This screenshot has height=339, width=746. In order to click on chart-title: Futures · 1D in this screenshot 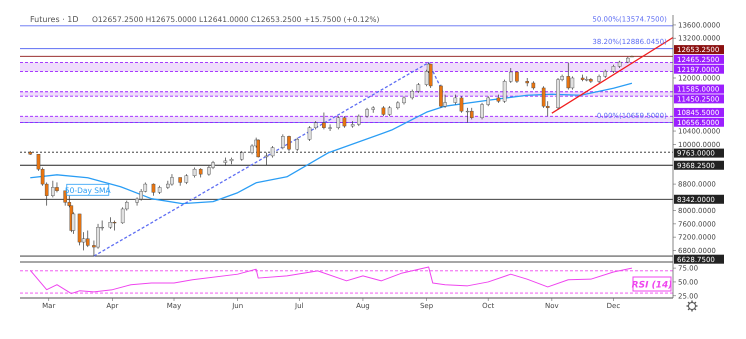, I will do `click(54, 19)`.